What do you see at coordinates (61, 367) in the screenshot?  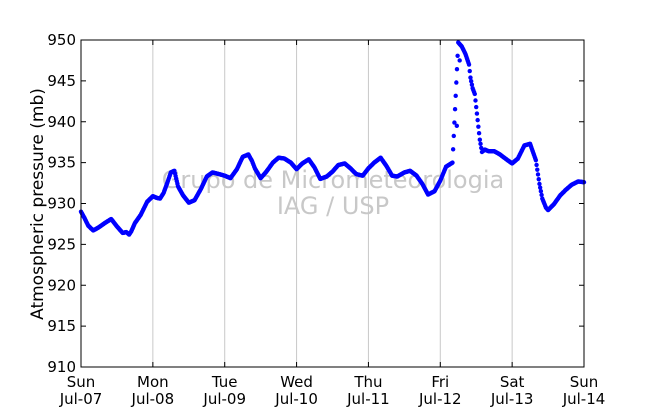 I see `y-tick-label: 910` at bounding box center [61, 367].